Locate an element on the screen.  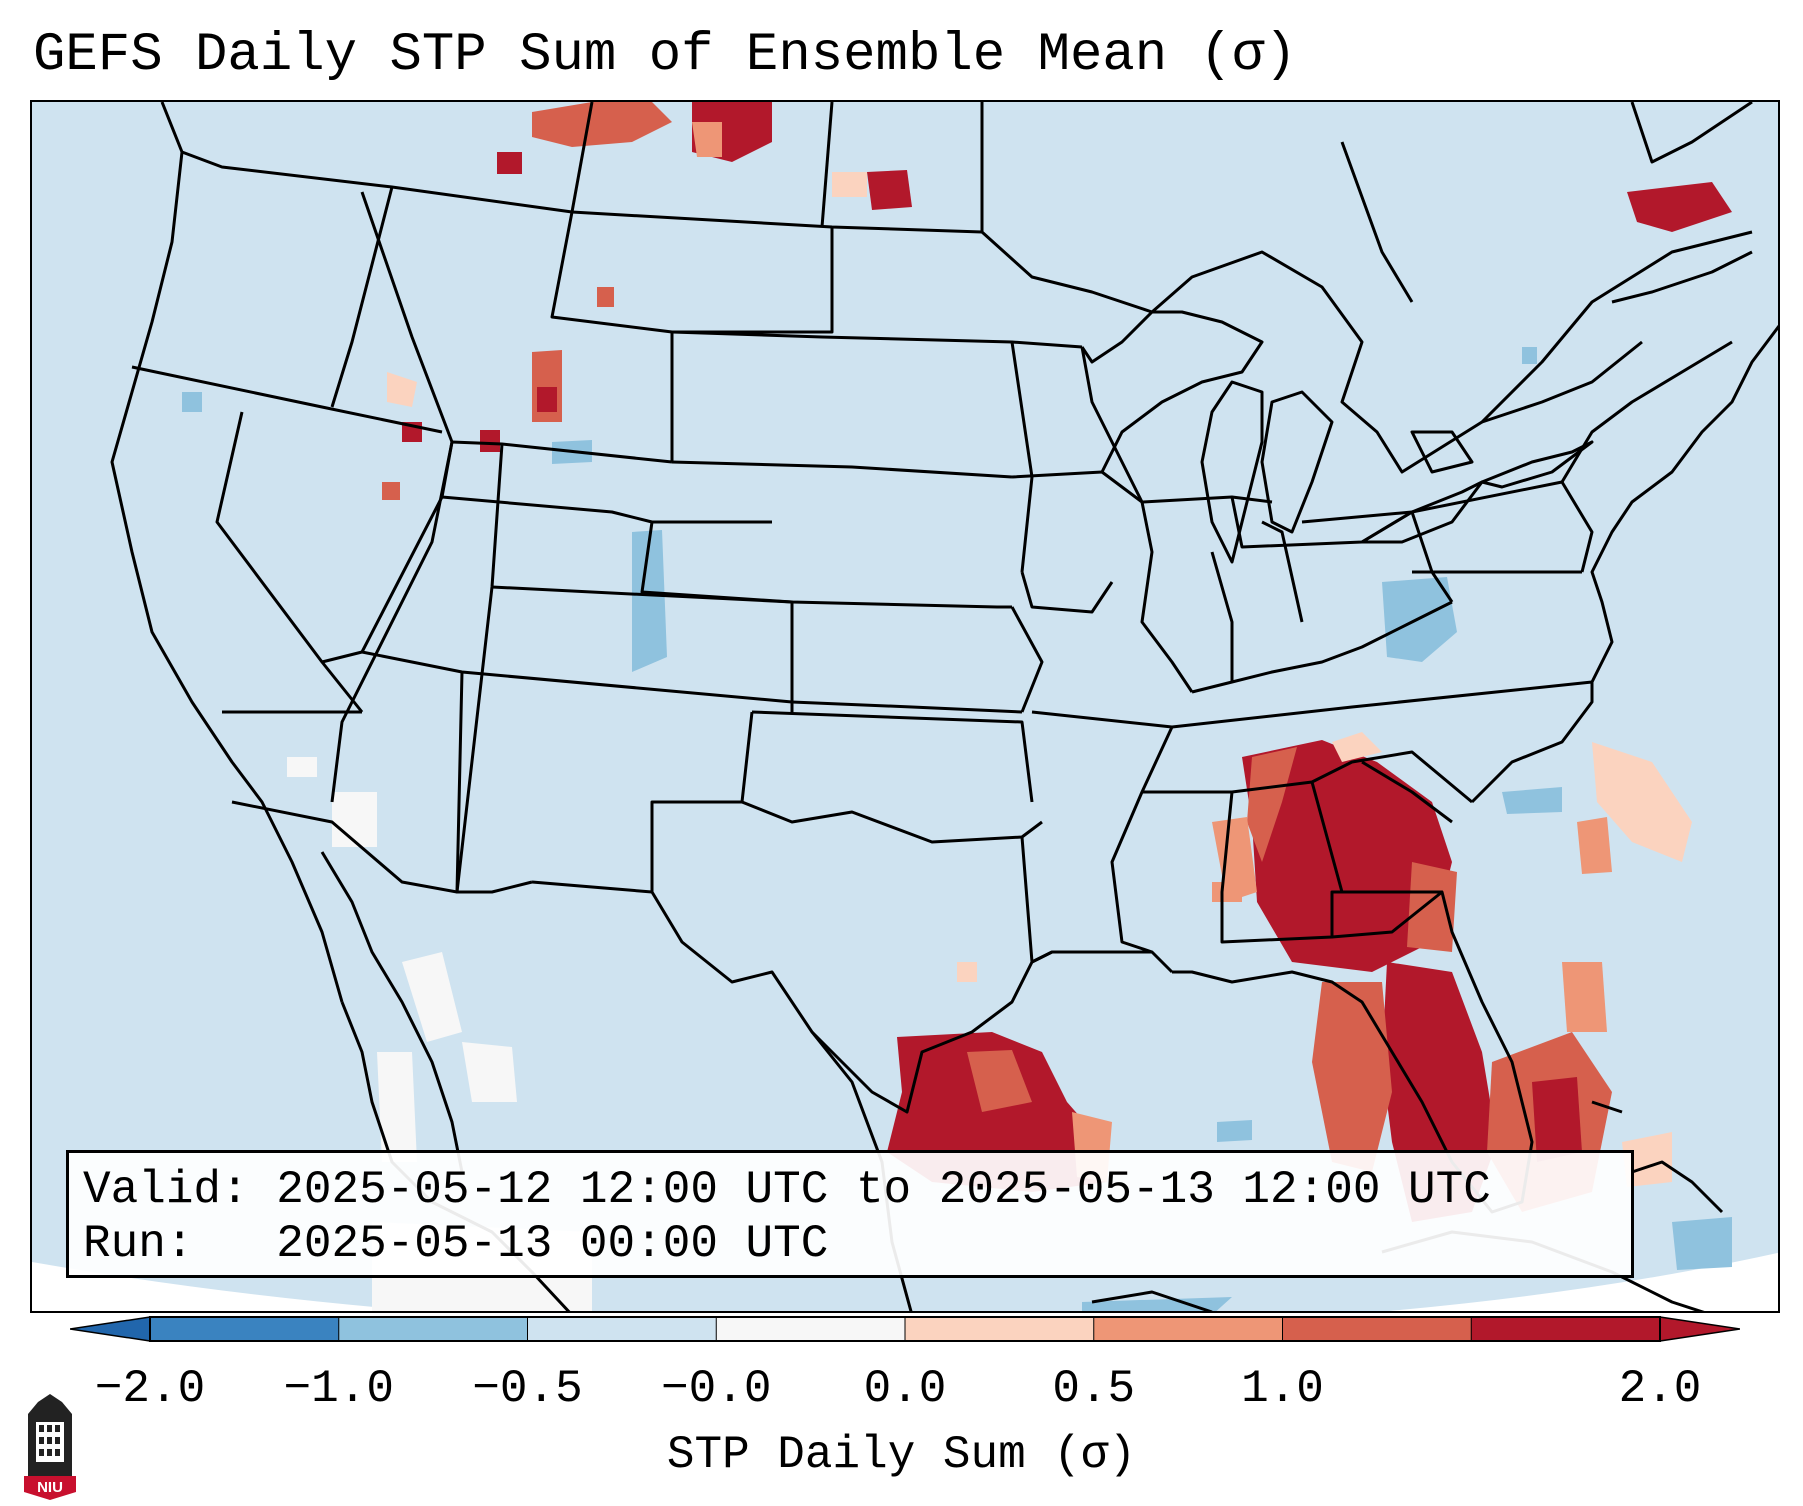
valid-label: Valid: is located at coordinates (166, 1190).